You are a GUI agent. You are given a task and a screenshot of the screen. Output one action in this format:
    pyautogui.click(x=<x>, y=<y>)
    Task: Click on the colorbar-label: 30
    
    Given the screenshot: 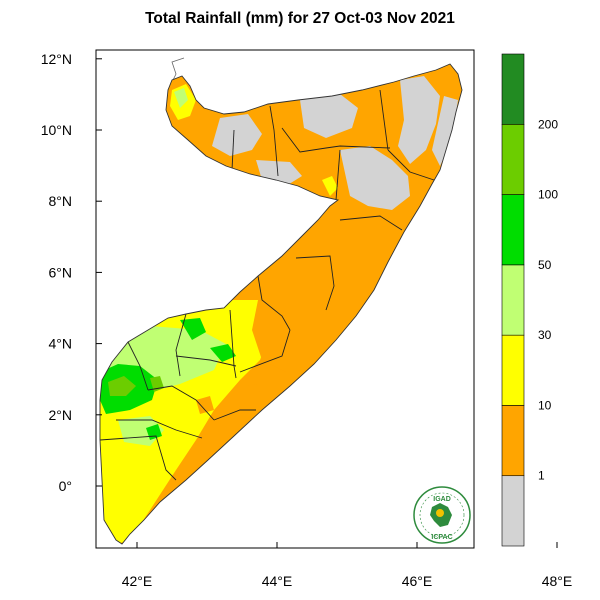 What is the action you would take?
    pyautogui.click(x=545, y=335)
    